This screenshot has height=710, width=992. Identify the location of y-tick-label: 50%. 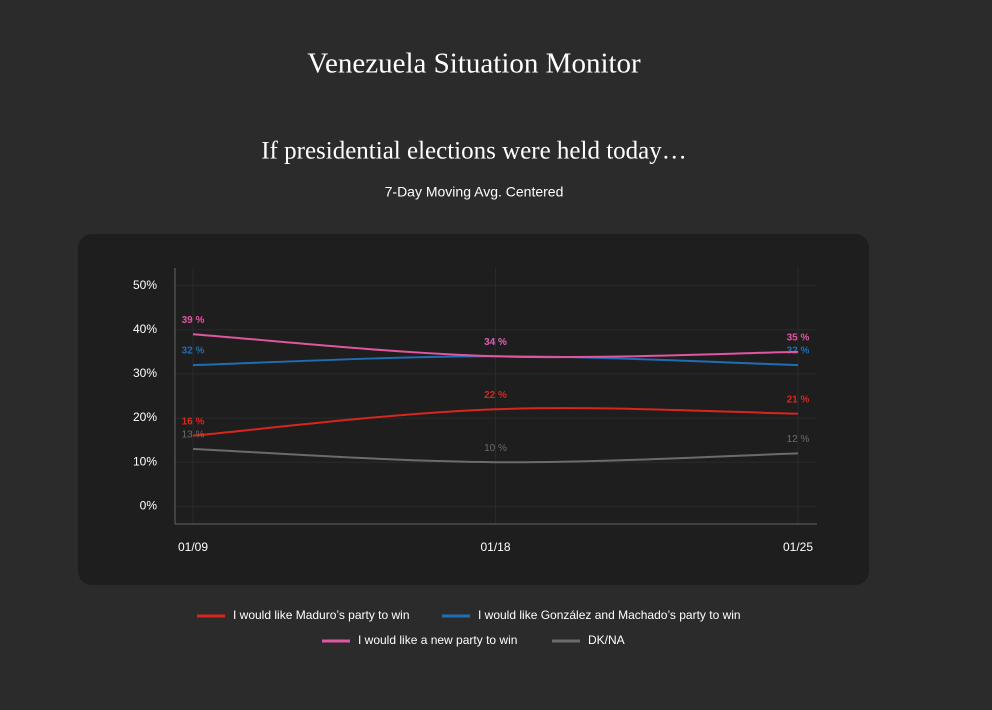
(145, 285).